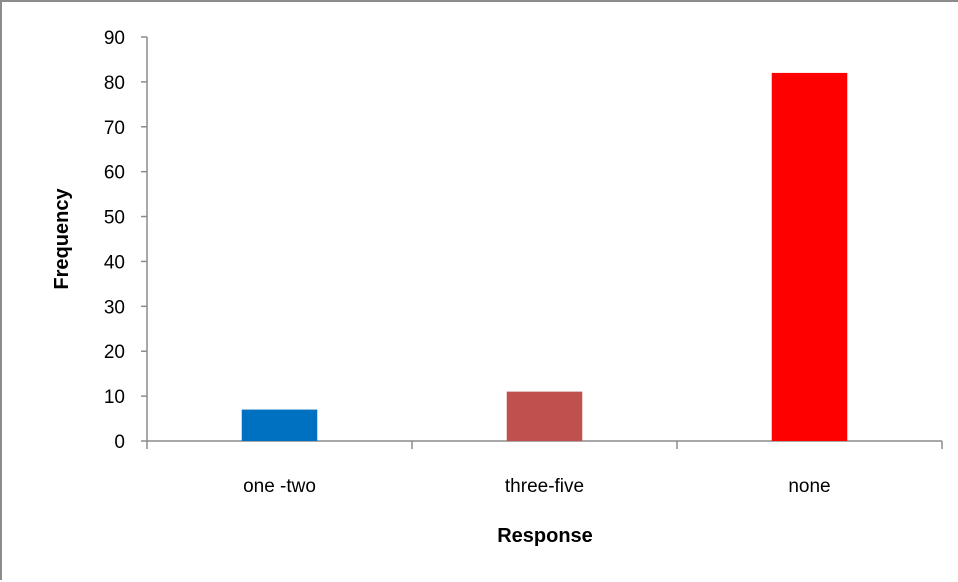 This screenshot has height=582, width=958. What do you see at coordinates (114, 173) in the screenshot?
I see `y-tick-label: 60` at bounding box center [114, 173].